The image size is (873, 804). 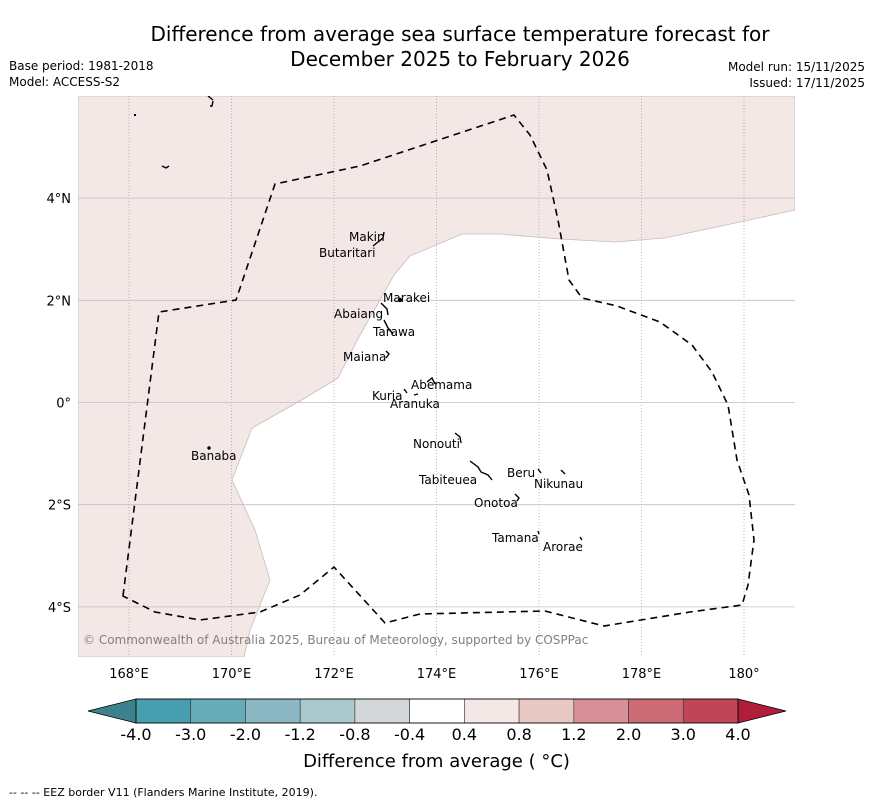 What do you see at coordinates (496, 503) in the screenshot?
I see `island-label-onotoa: Onotoa` at bounding box center [496, 503].